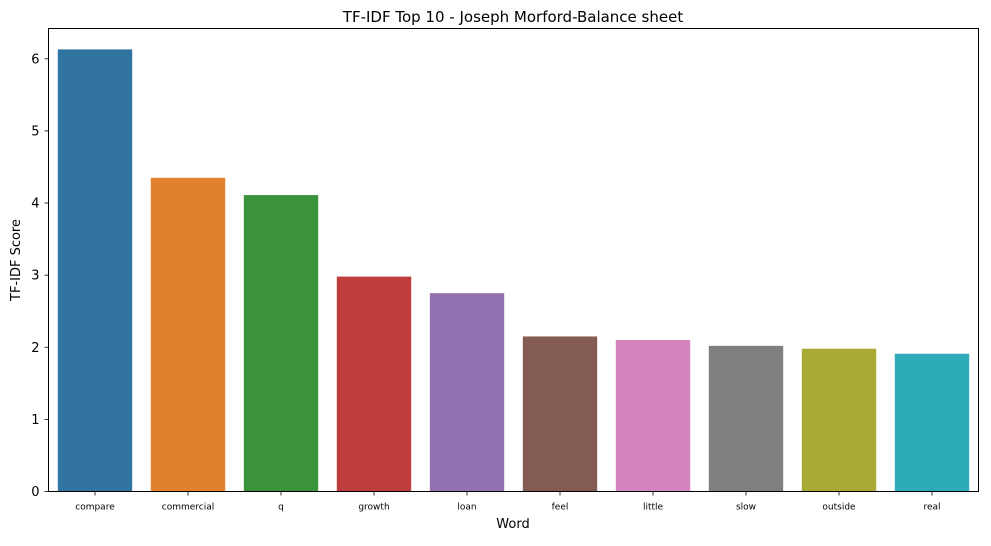  Describe the element at coordinates (653, 416) in the screenshot. I see `bar-little` at that location.